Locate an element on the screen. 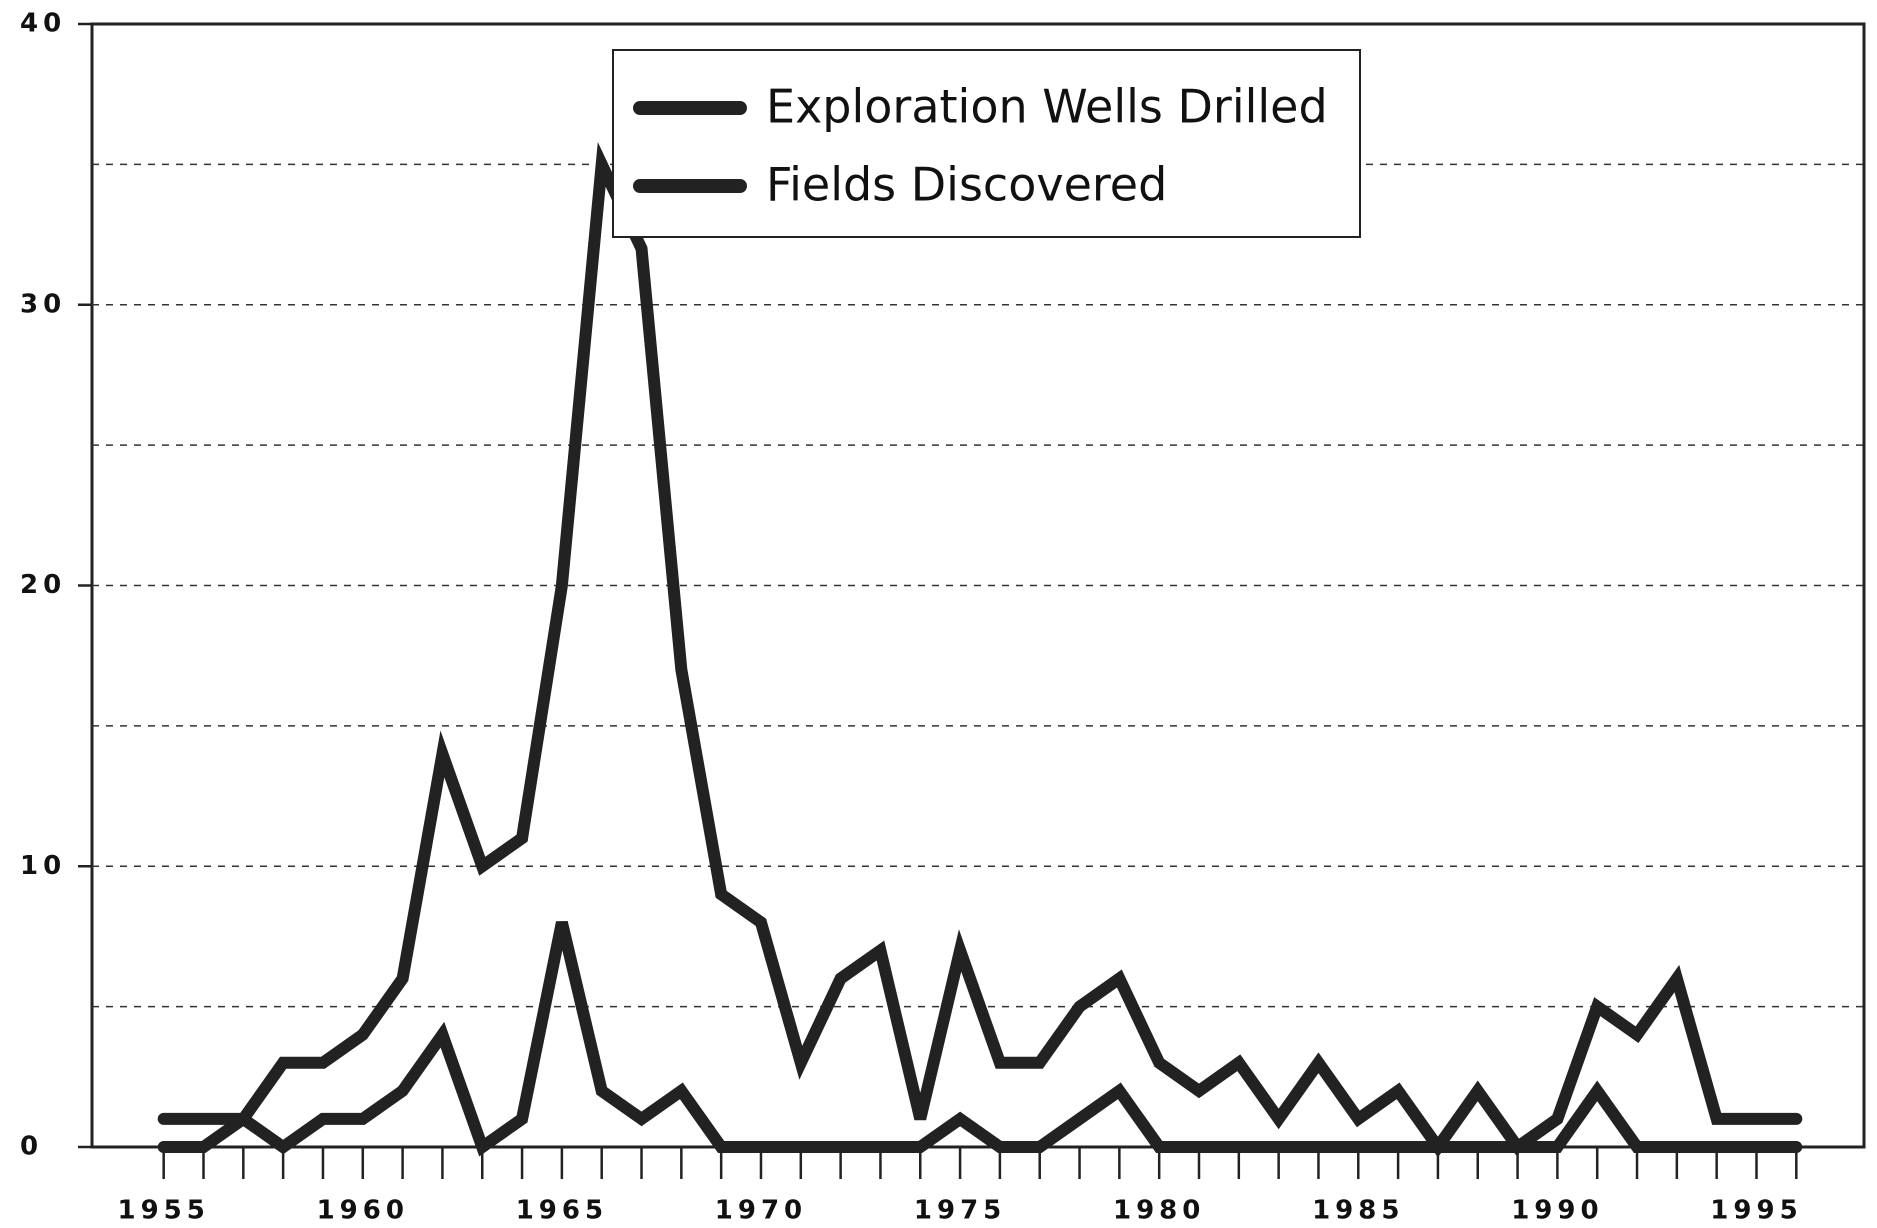  x-tick-label: 1985 is located at coordinates (1358, 1211).